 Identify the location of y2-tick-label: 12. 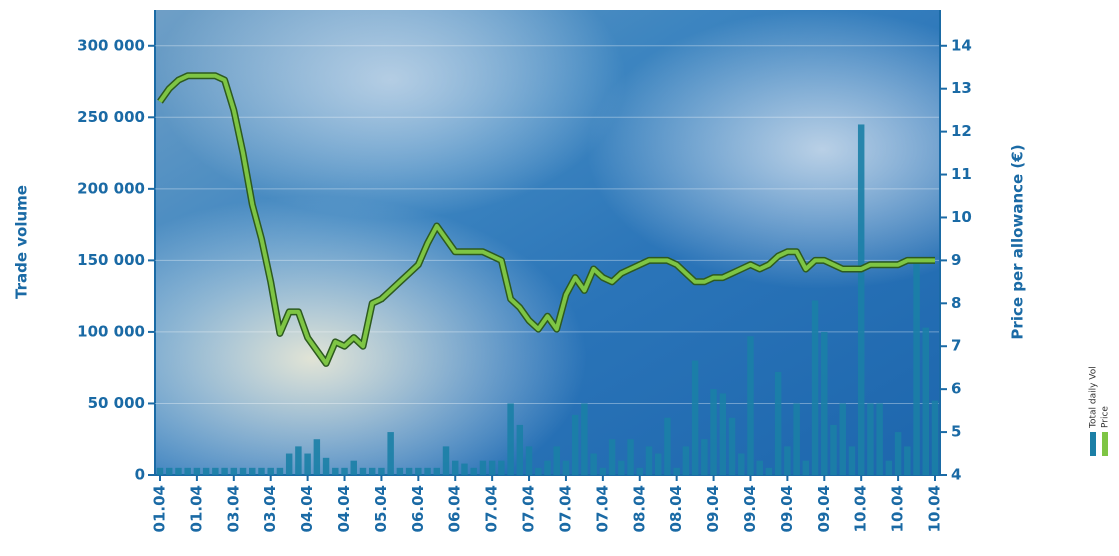
(961, 131).